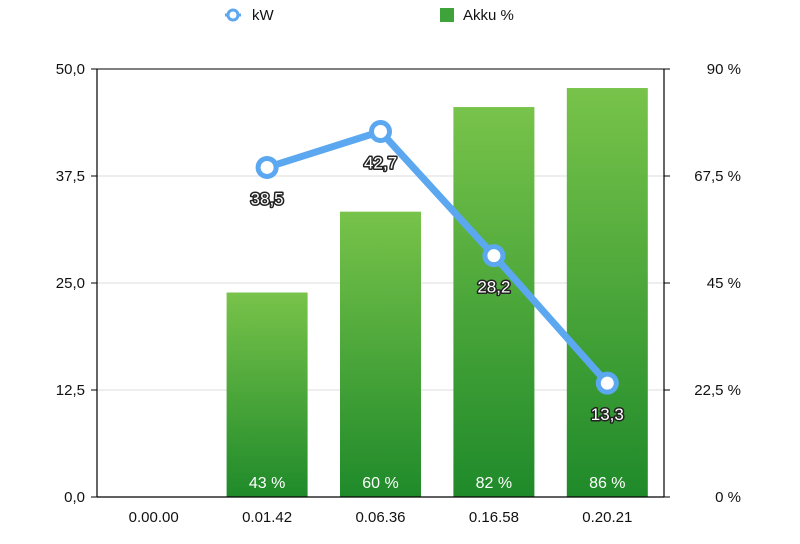 The height and width of the screenshot is (544, 800). What do you see at coordinates (70, 390) in the screenshot?
I see `y-left-tick-label: 12,5` at bounding box center [70, 390].